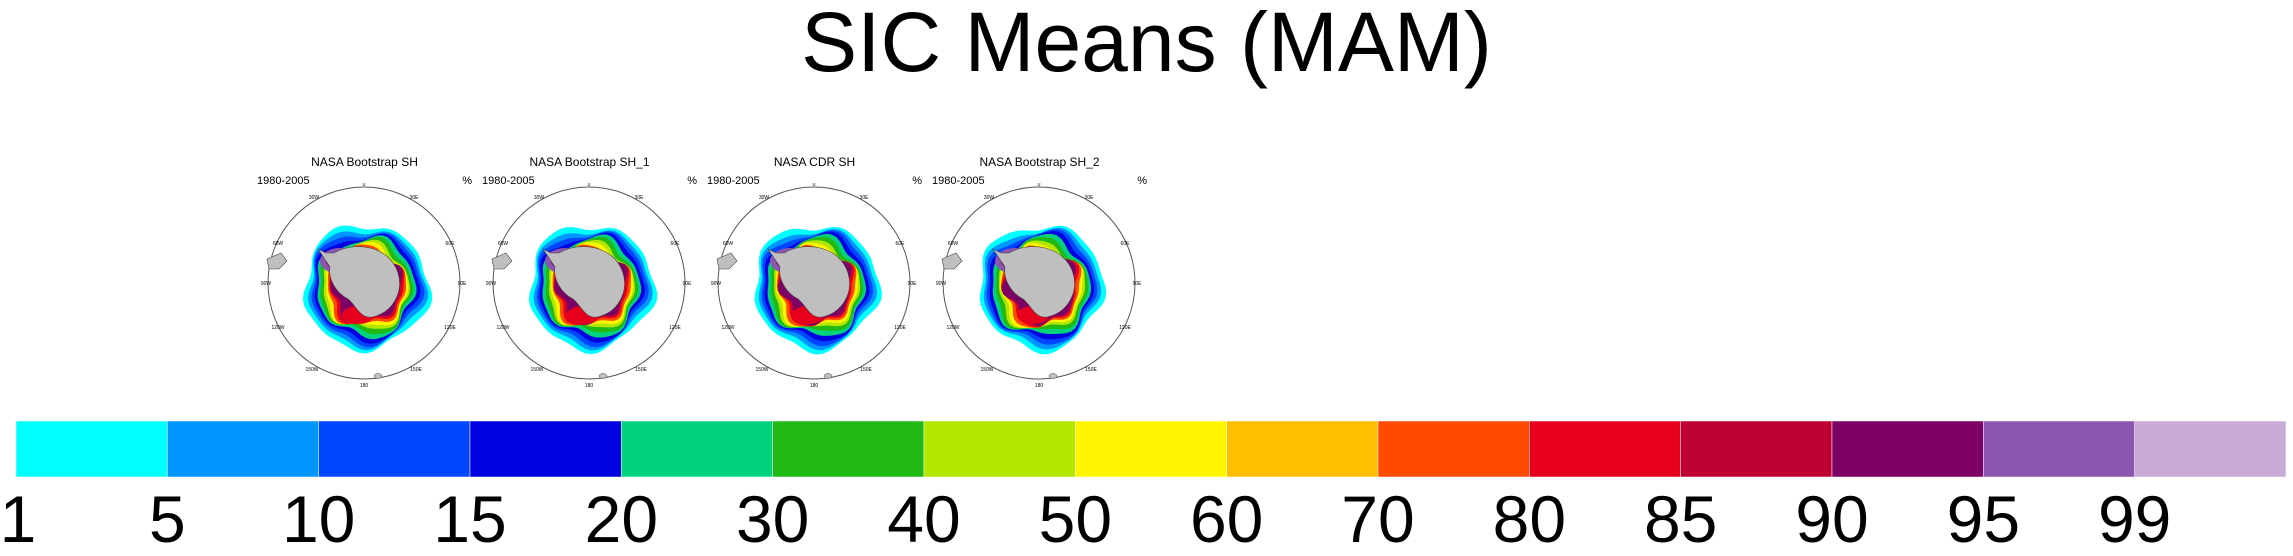 The image size is (2293, 556). Describe the element at coordinates (1039, 162) in the screenshot. I see `panel-title: NASA Bootstrap SH_2` at that location.